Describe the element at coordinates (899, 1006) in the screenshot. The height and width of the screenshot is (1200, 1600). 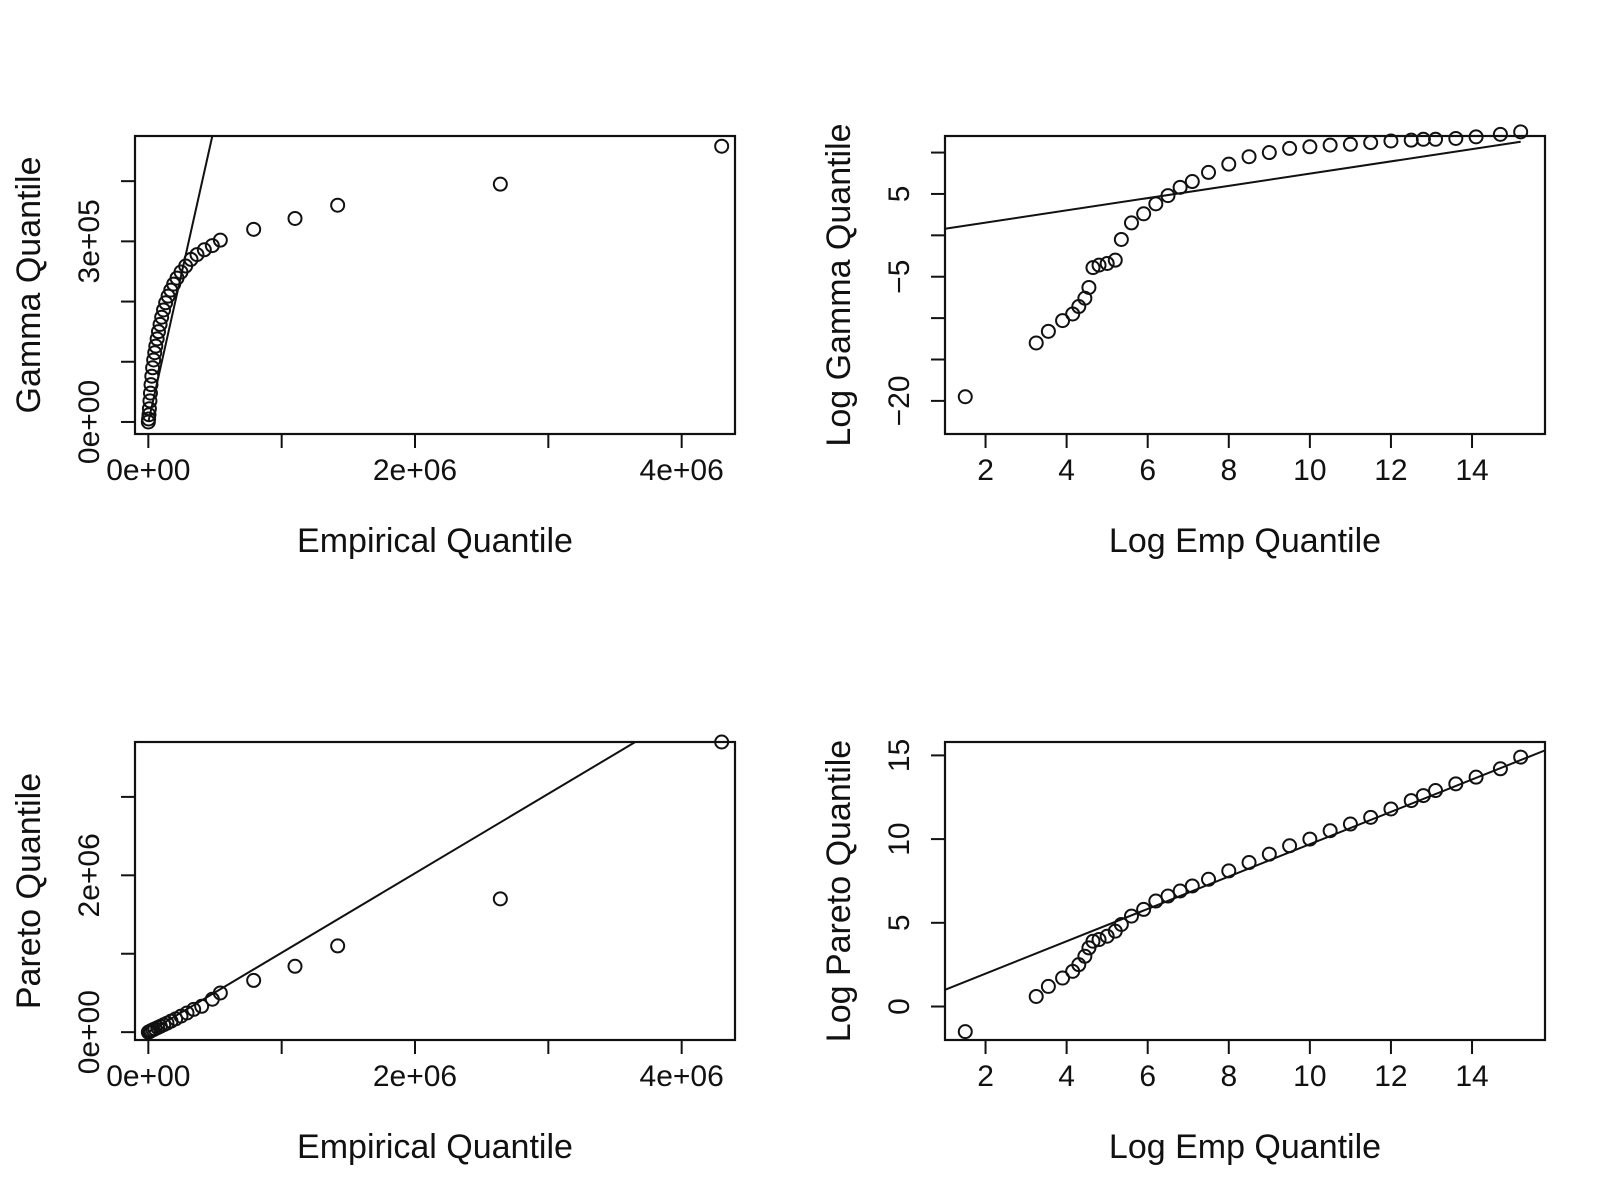
I see `y-tick-label: 0` at that location.